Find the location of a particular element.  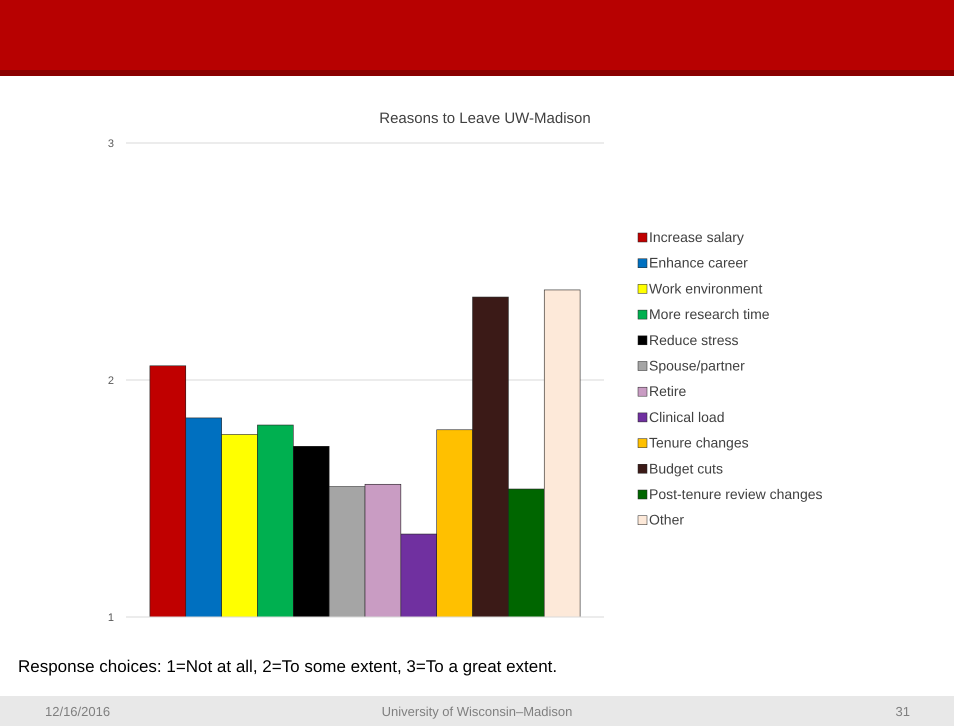

y-tick-label: 1 is located at coordinates (111, 618).